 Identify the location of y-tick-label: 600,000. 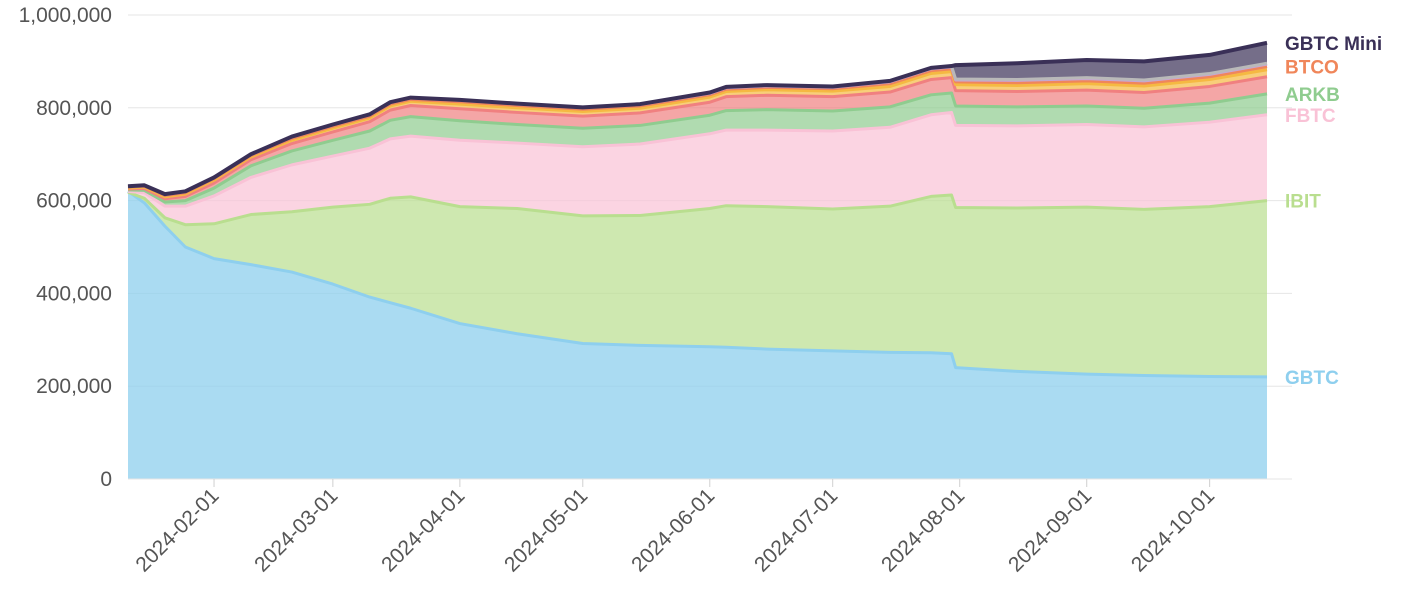
(74, 201).